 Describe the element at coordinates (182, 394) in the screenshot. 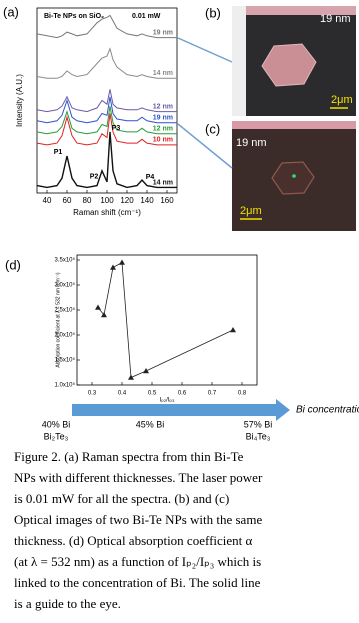

I see `x-tick-label: 0.6` at that location.